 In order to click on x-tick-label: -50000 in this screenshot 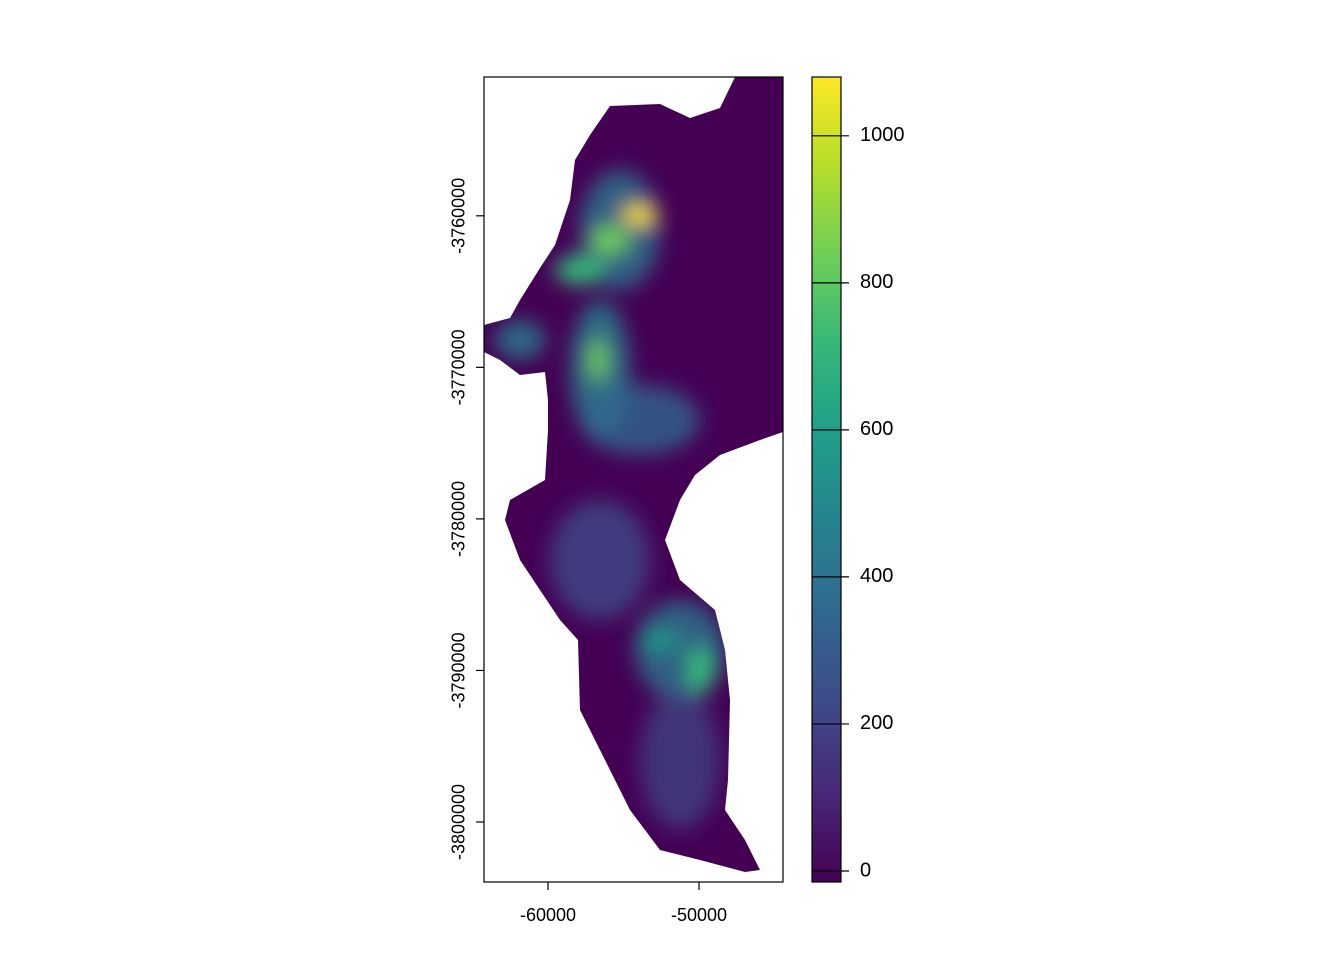, I will do `click(699, 915)`.